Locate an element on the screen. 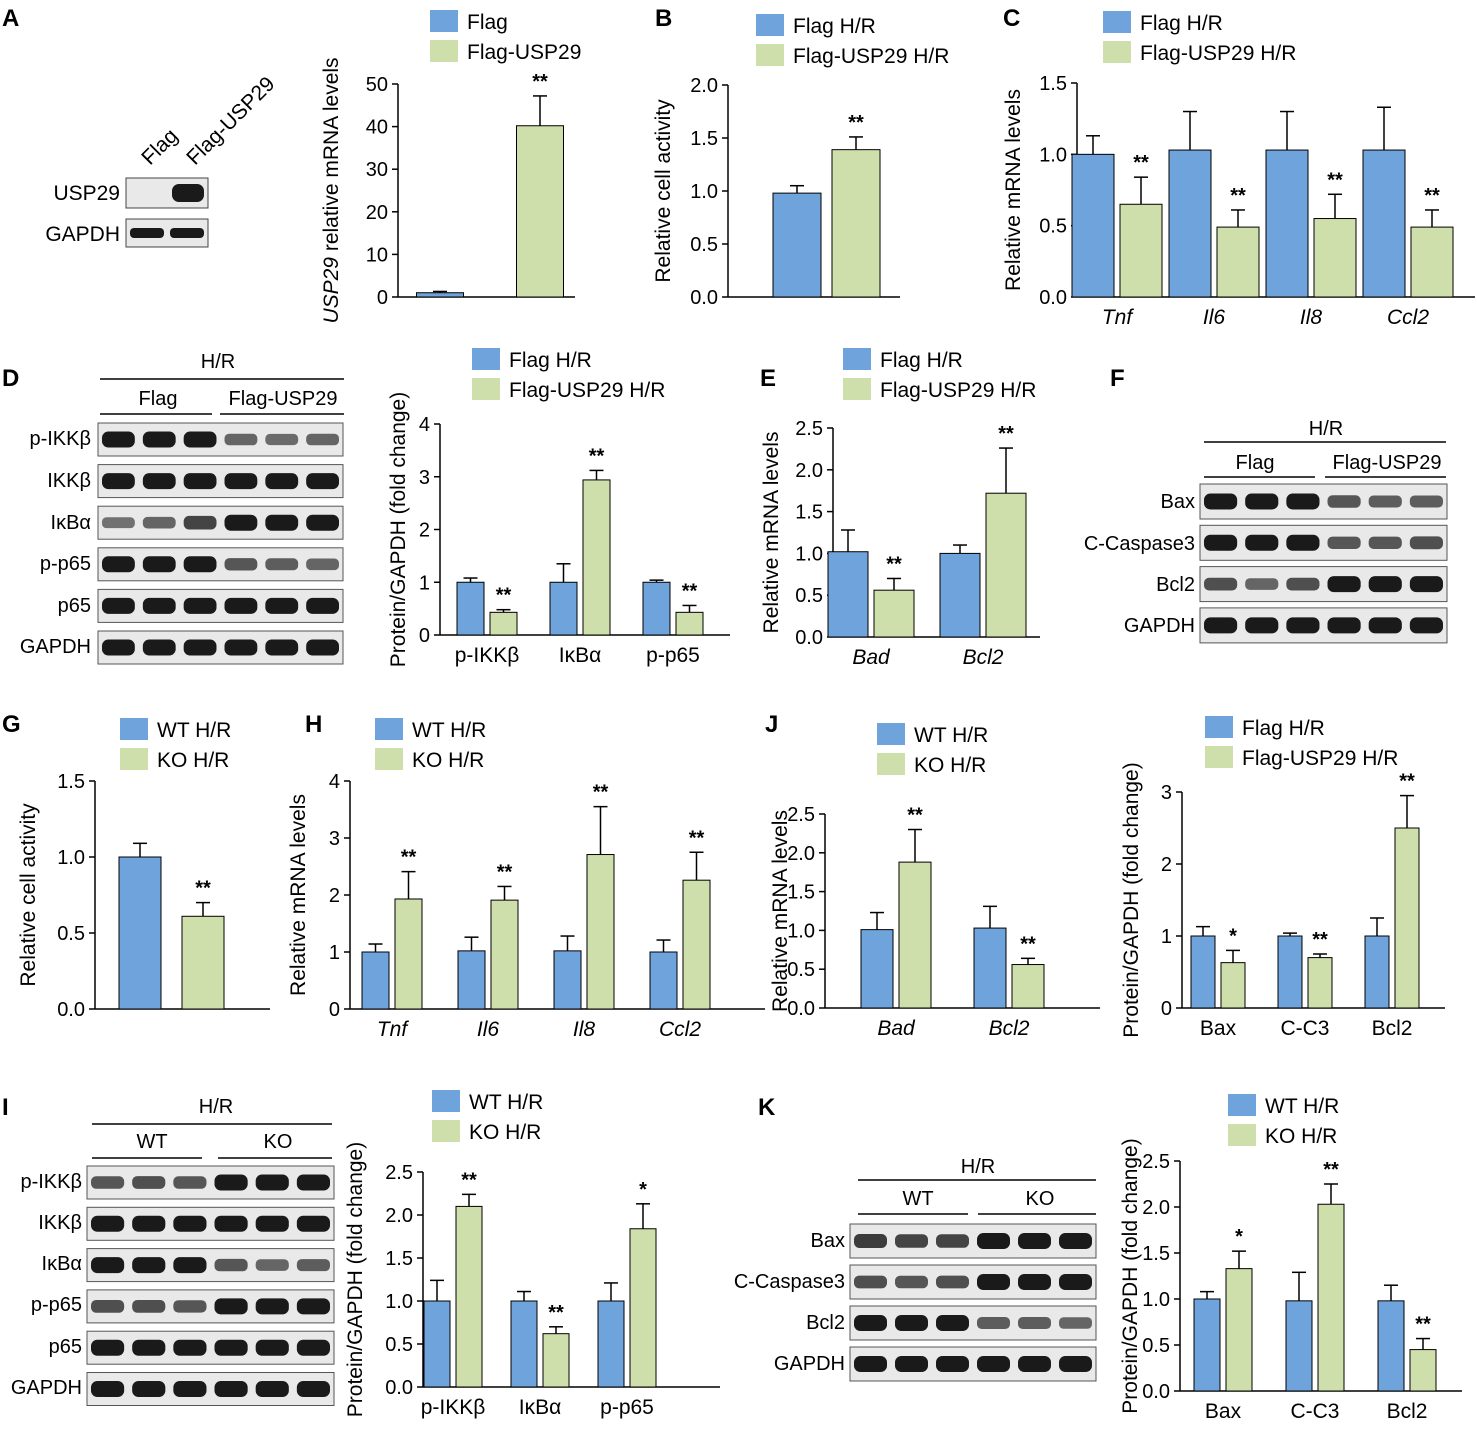 The width and height of the screenshot is (1477, 1433). bar-h-s0-c3 is located at coordinates (663, 980).